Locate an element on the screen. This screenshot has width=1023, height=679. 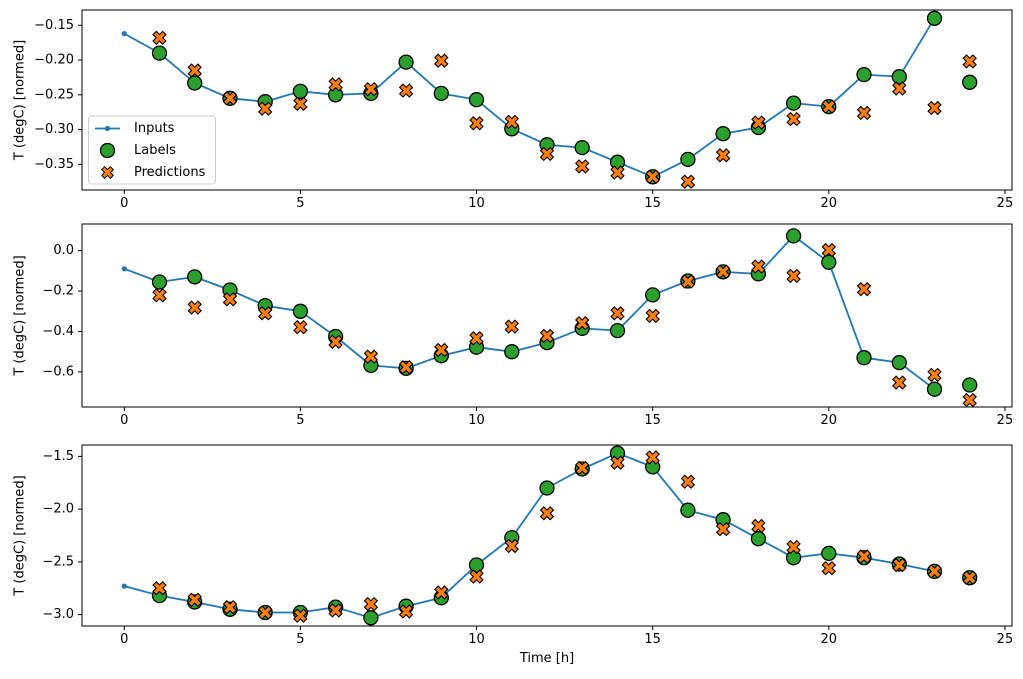
legend-labels-sample is located at coordinates (107, 150).